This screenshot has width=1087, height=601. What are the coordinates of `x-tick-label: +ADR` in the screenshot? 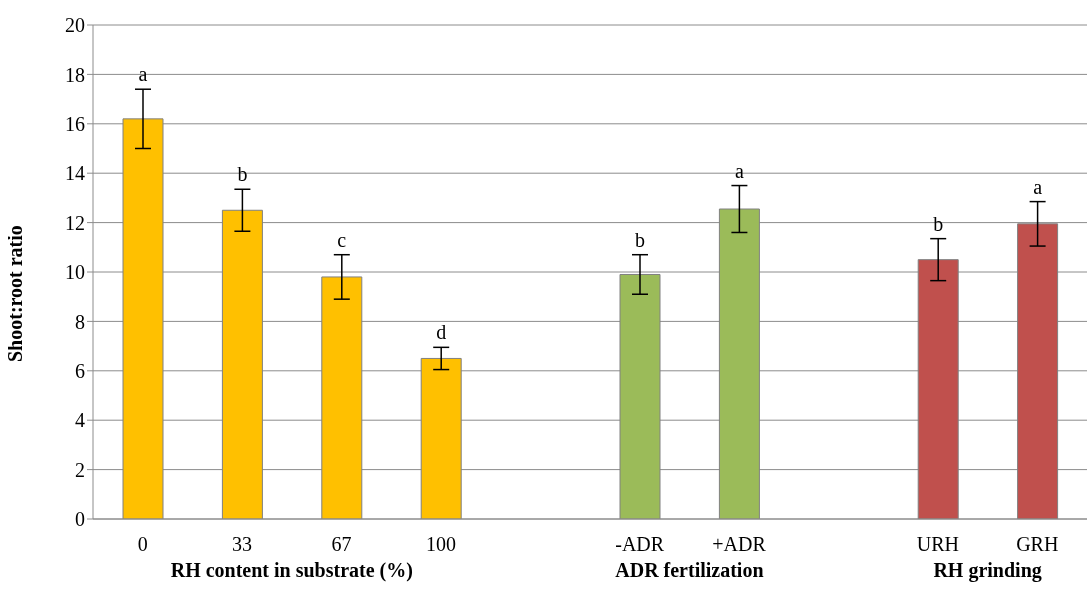 It's located at (739, 544).